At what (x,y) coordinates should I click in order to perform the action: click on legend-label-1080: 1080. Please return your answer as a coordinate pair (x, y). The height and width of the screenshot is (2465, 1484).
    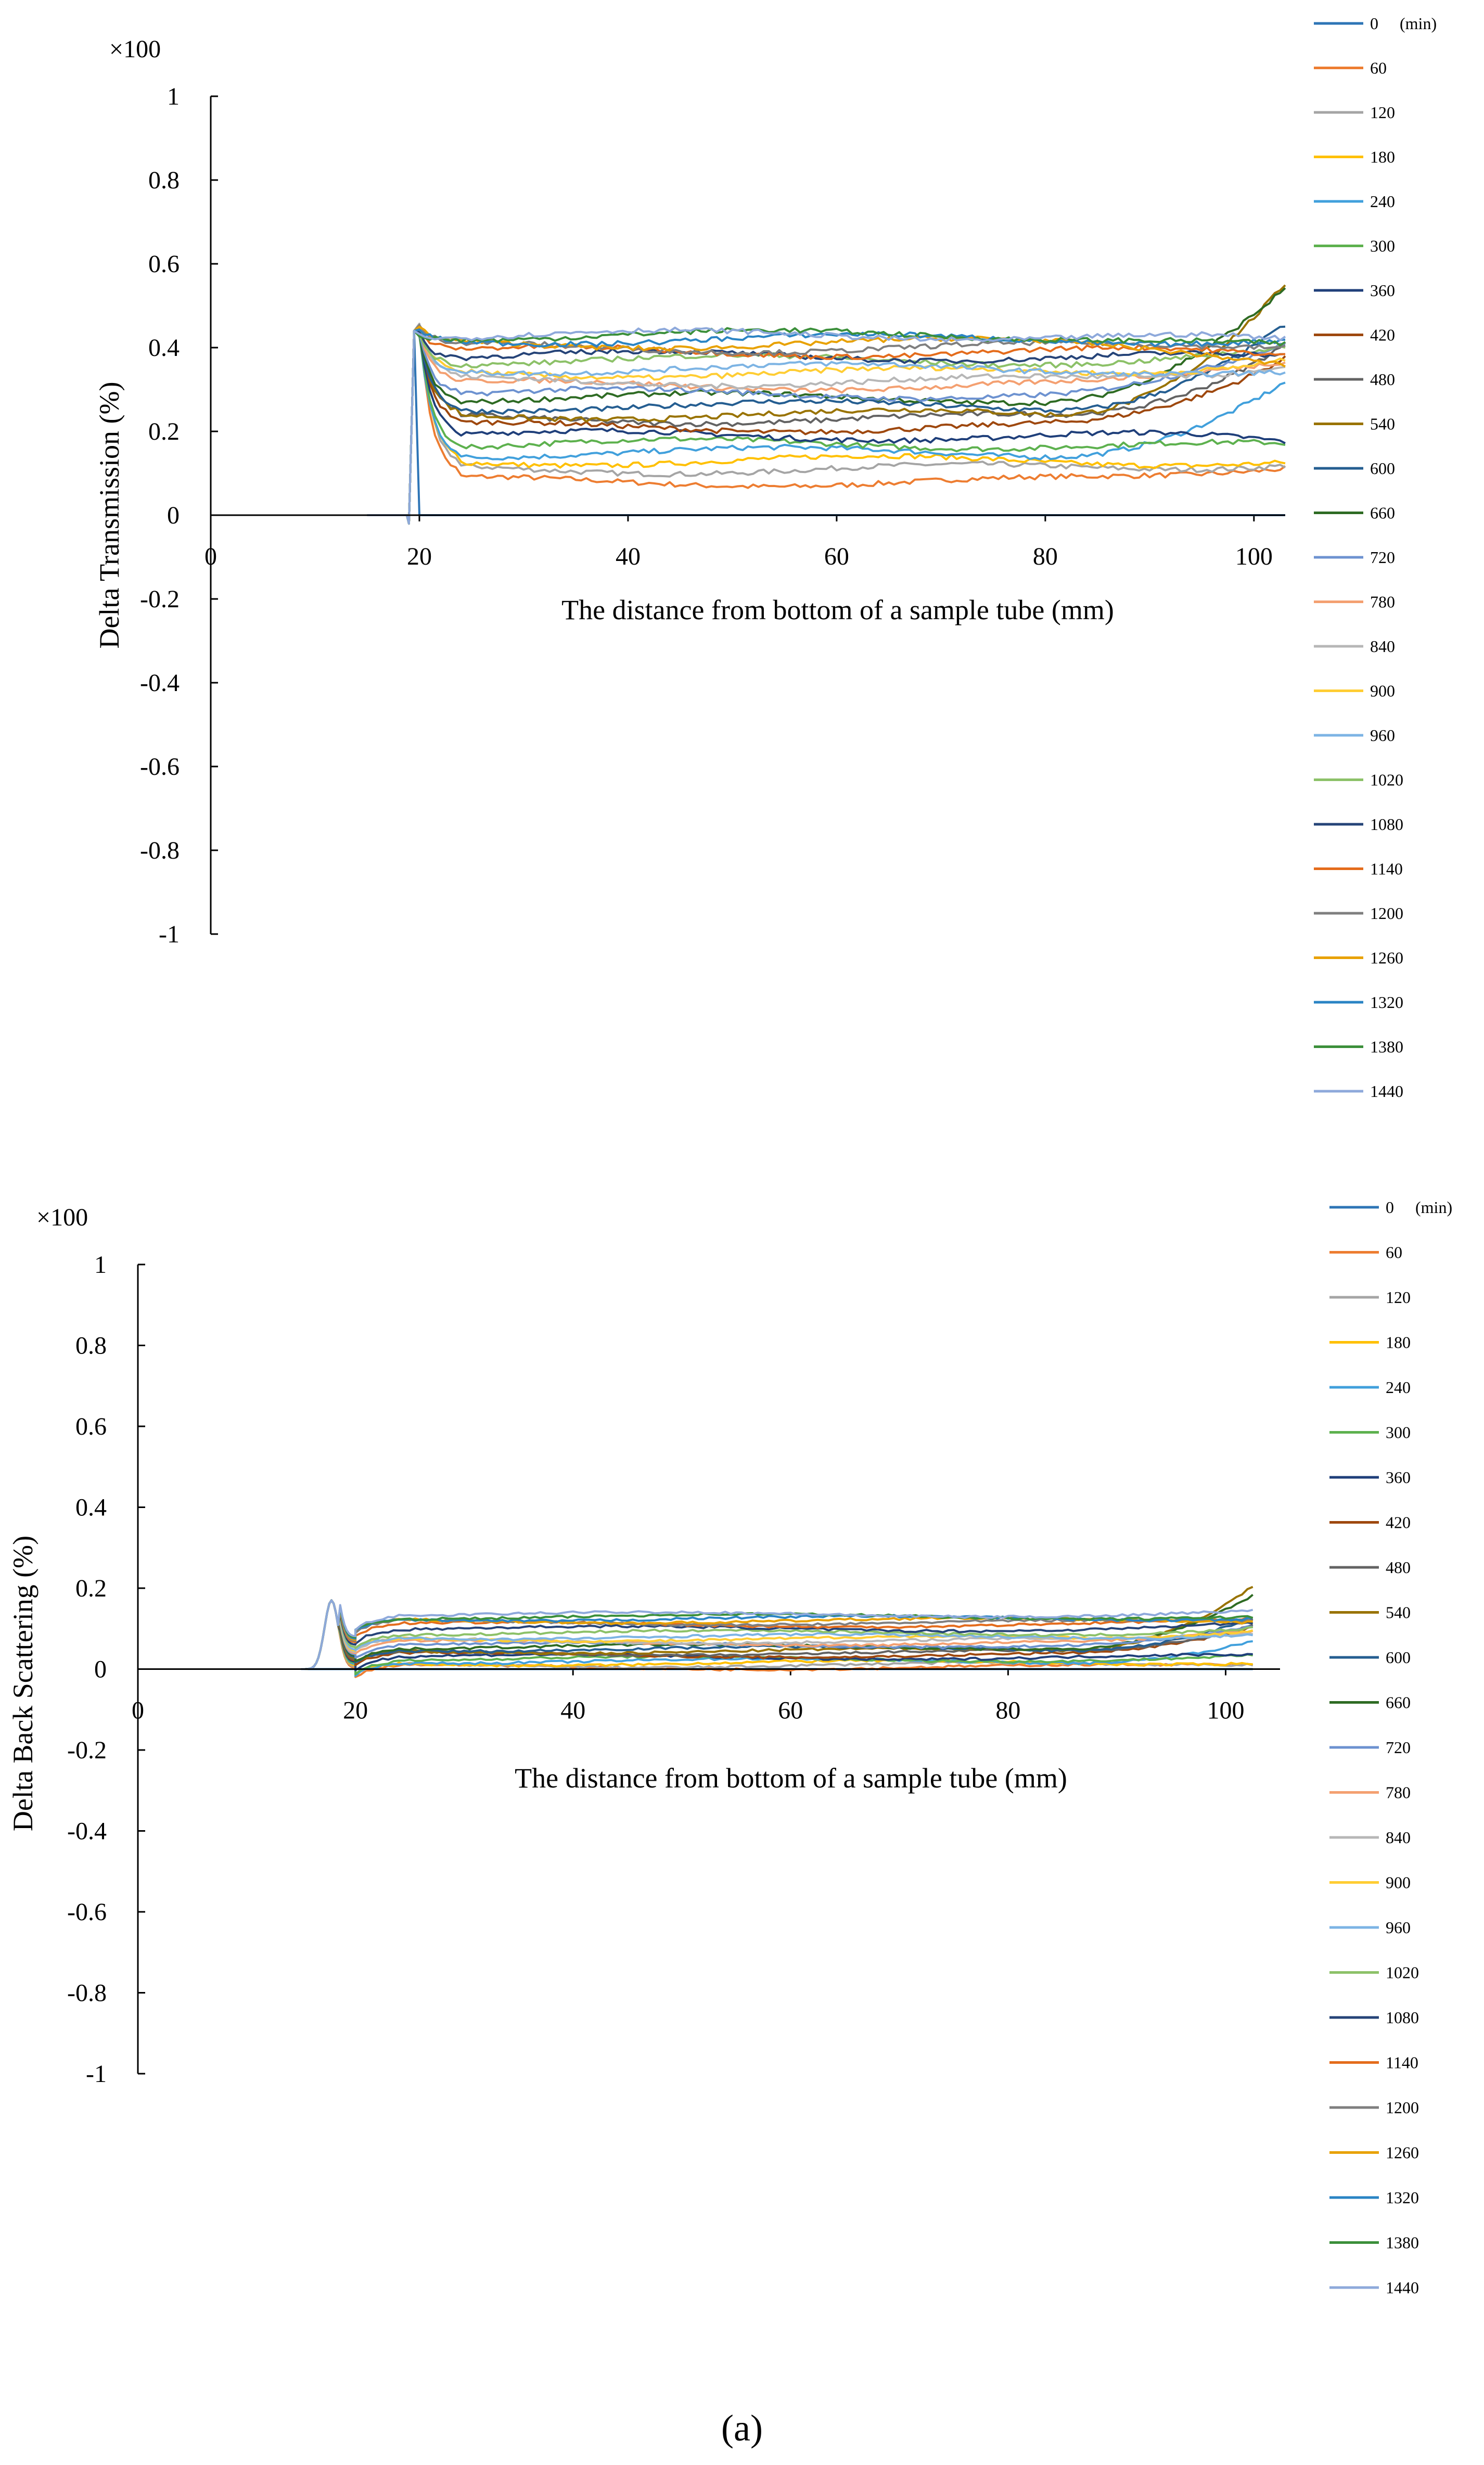
    Looking at the image, I should click on (1402, 2017).